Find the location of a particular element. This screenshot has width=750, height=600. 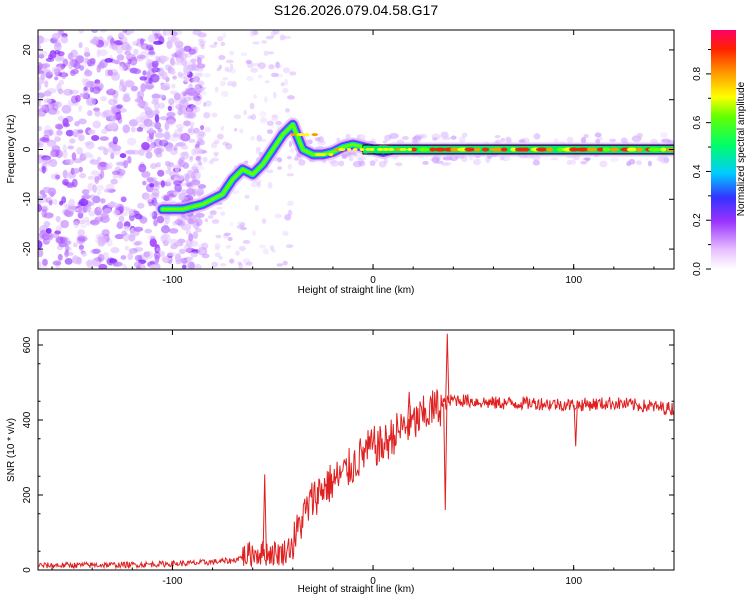

top-y-tick-label: 0 is located at coordinates (27, 149).